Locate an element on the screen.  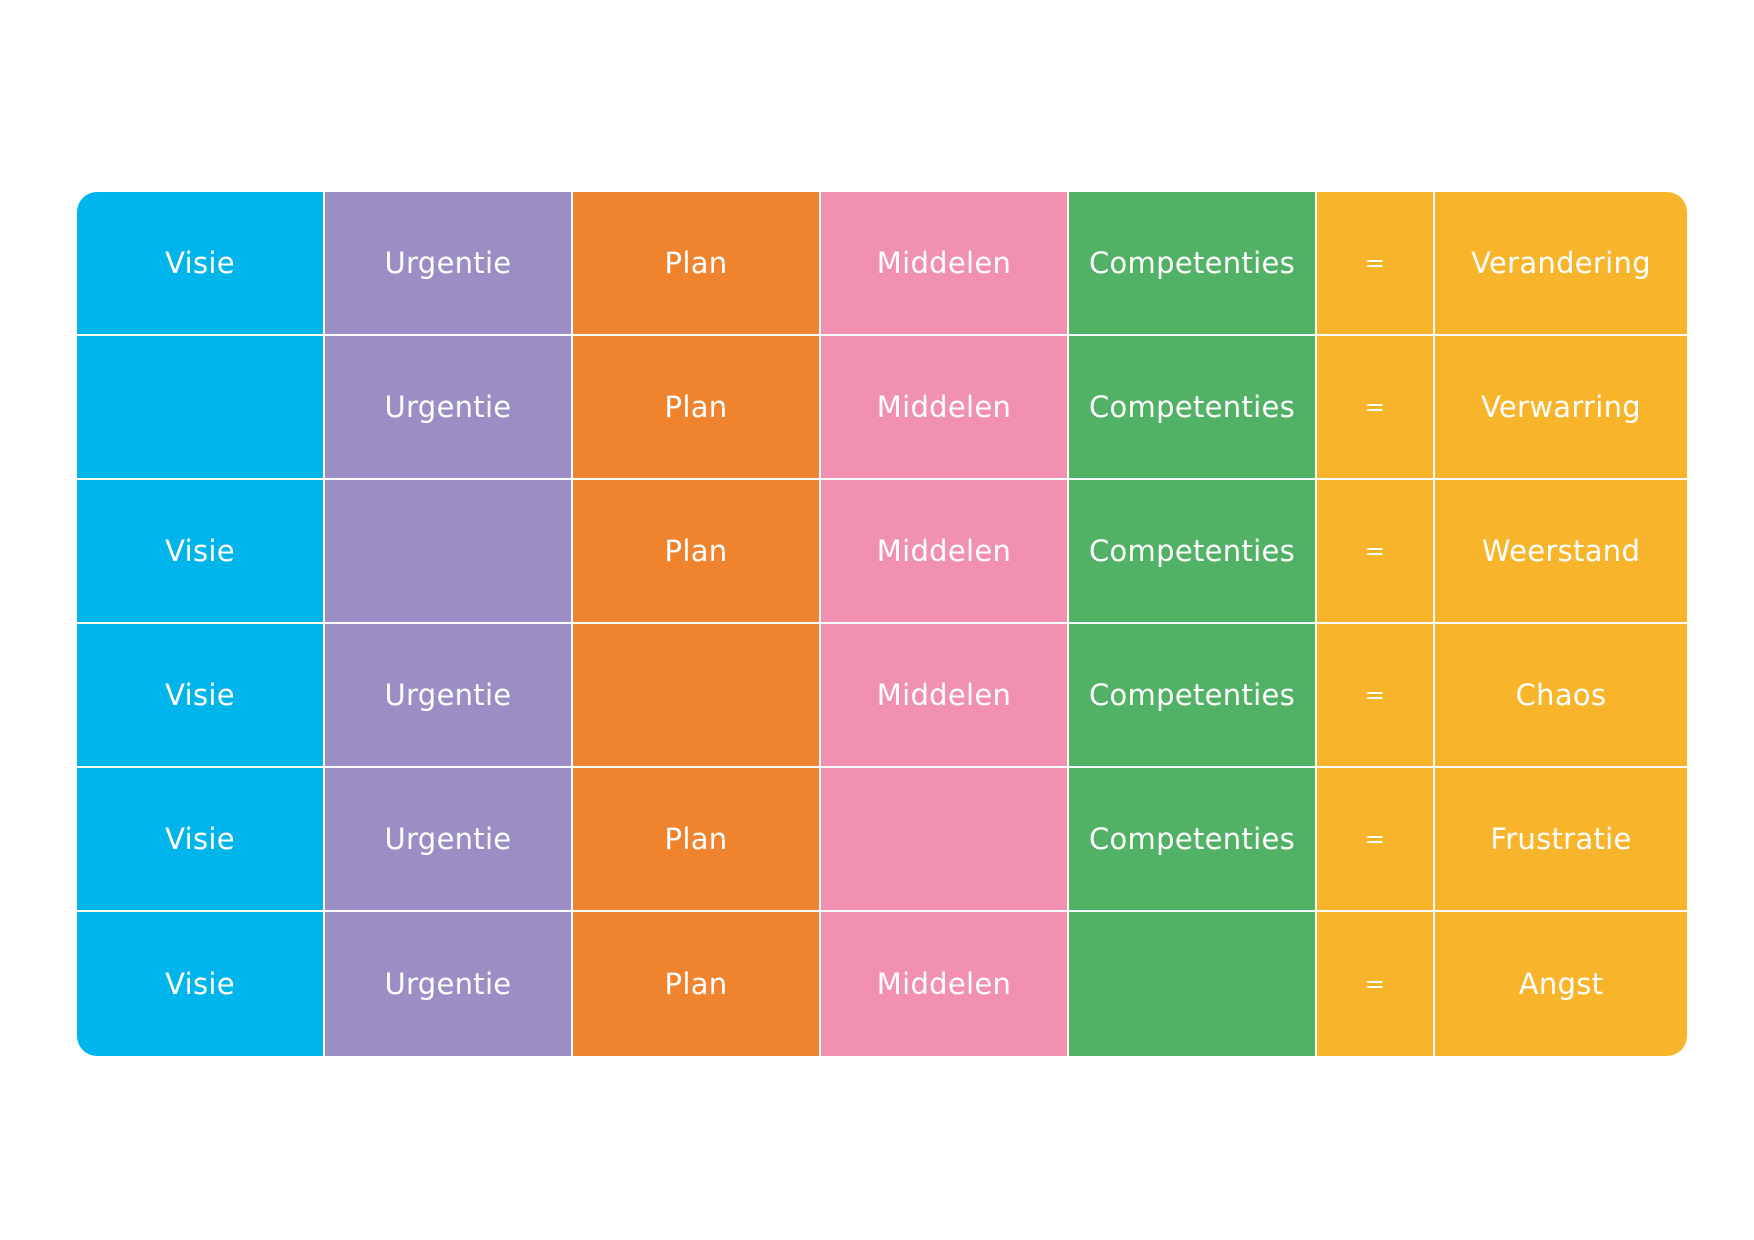
cell-competenties is located at coordinates (1193, 984).